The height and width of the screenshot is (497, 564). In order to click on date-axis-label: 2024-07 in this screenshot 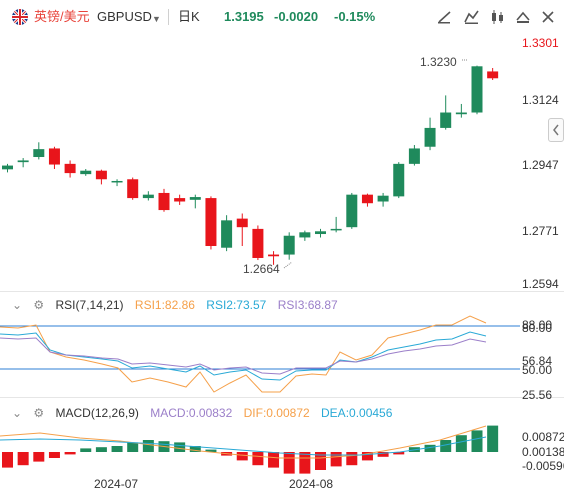, I will do `click(116, 484)`.